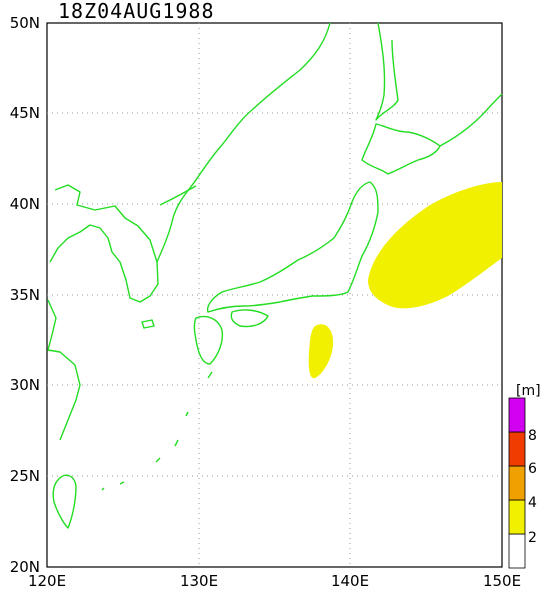 The height and width of the screenshot is (594, 551). Describe the element at coordinates (199, 581) in the screenshot. I see `lon-label-130: 130E` at that location.